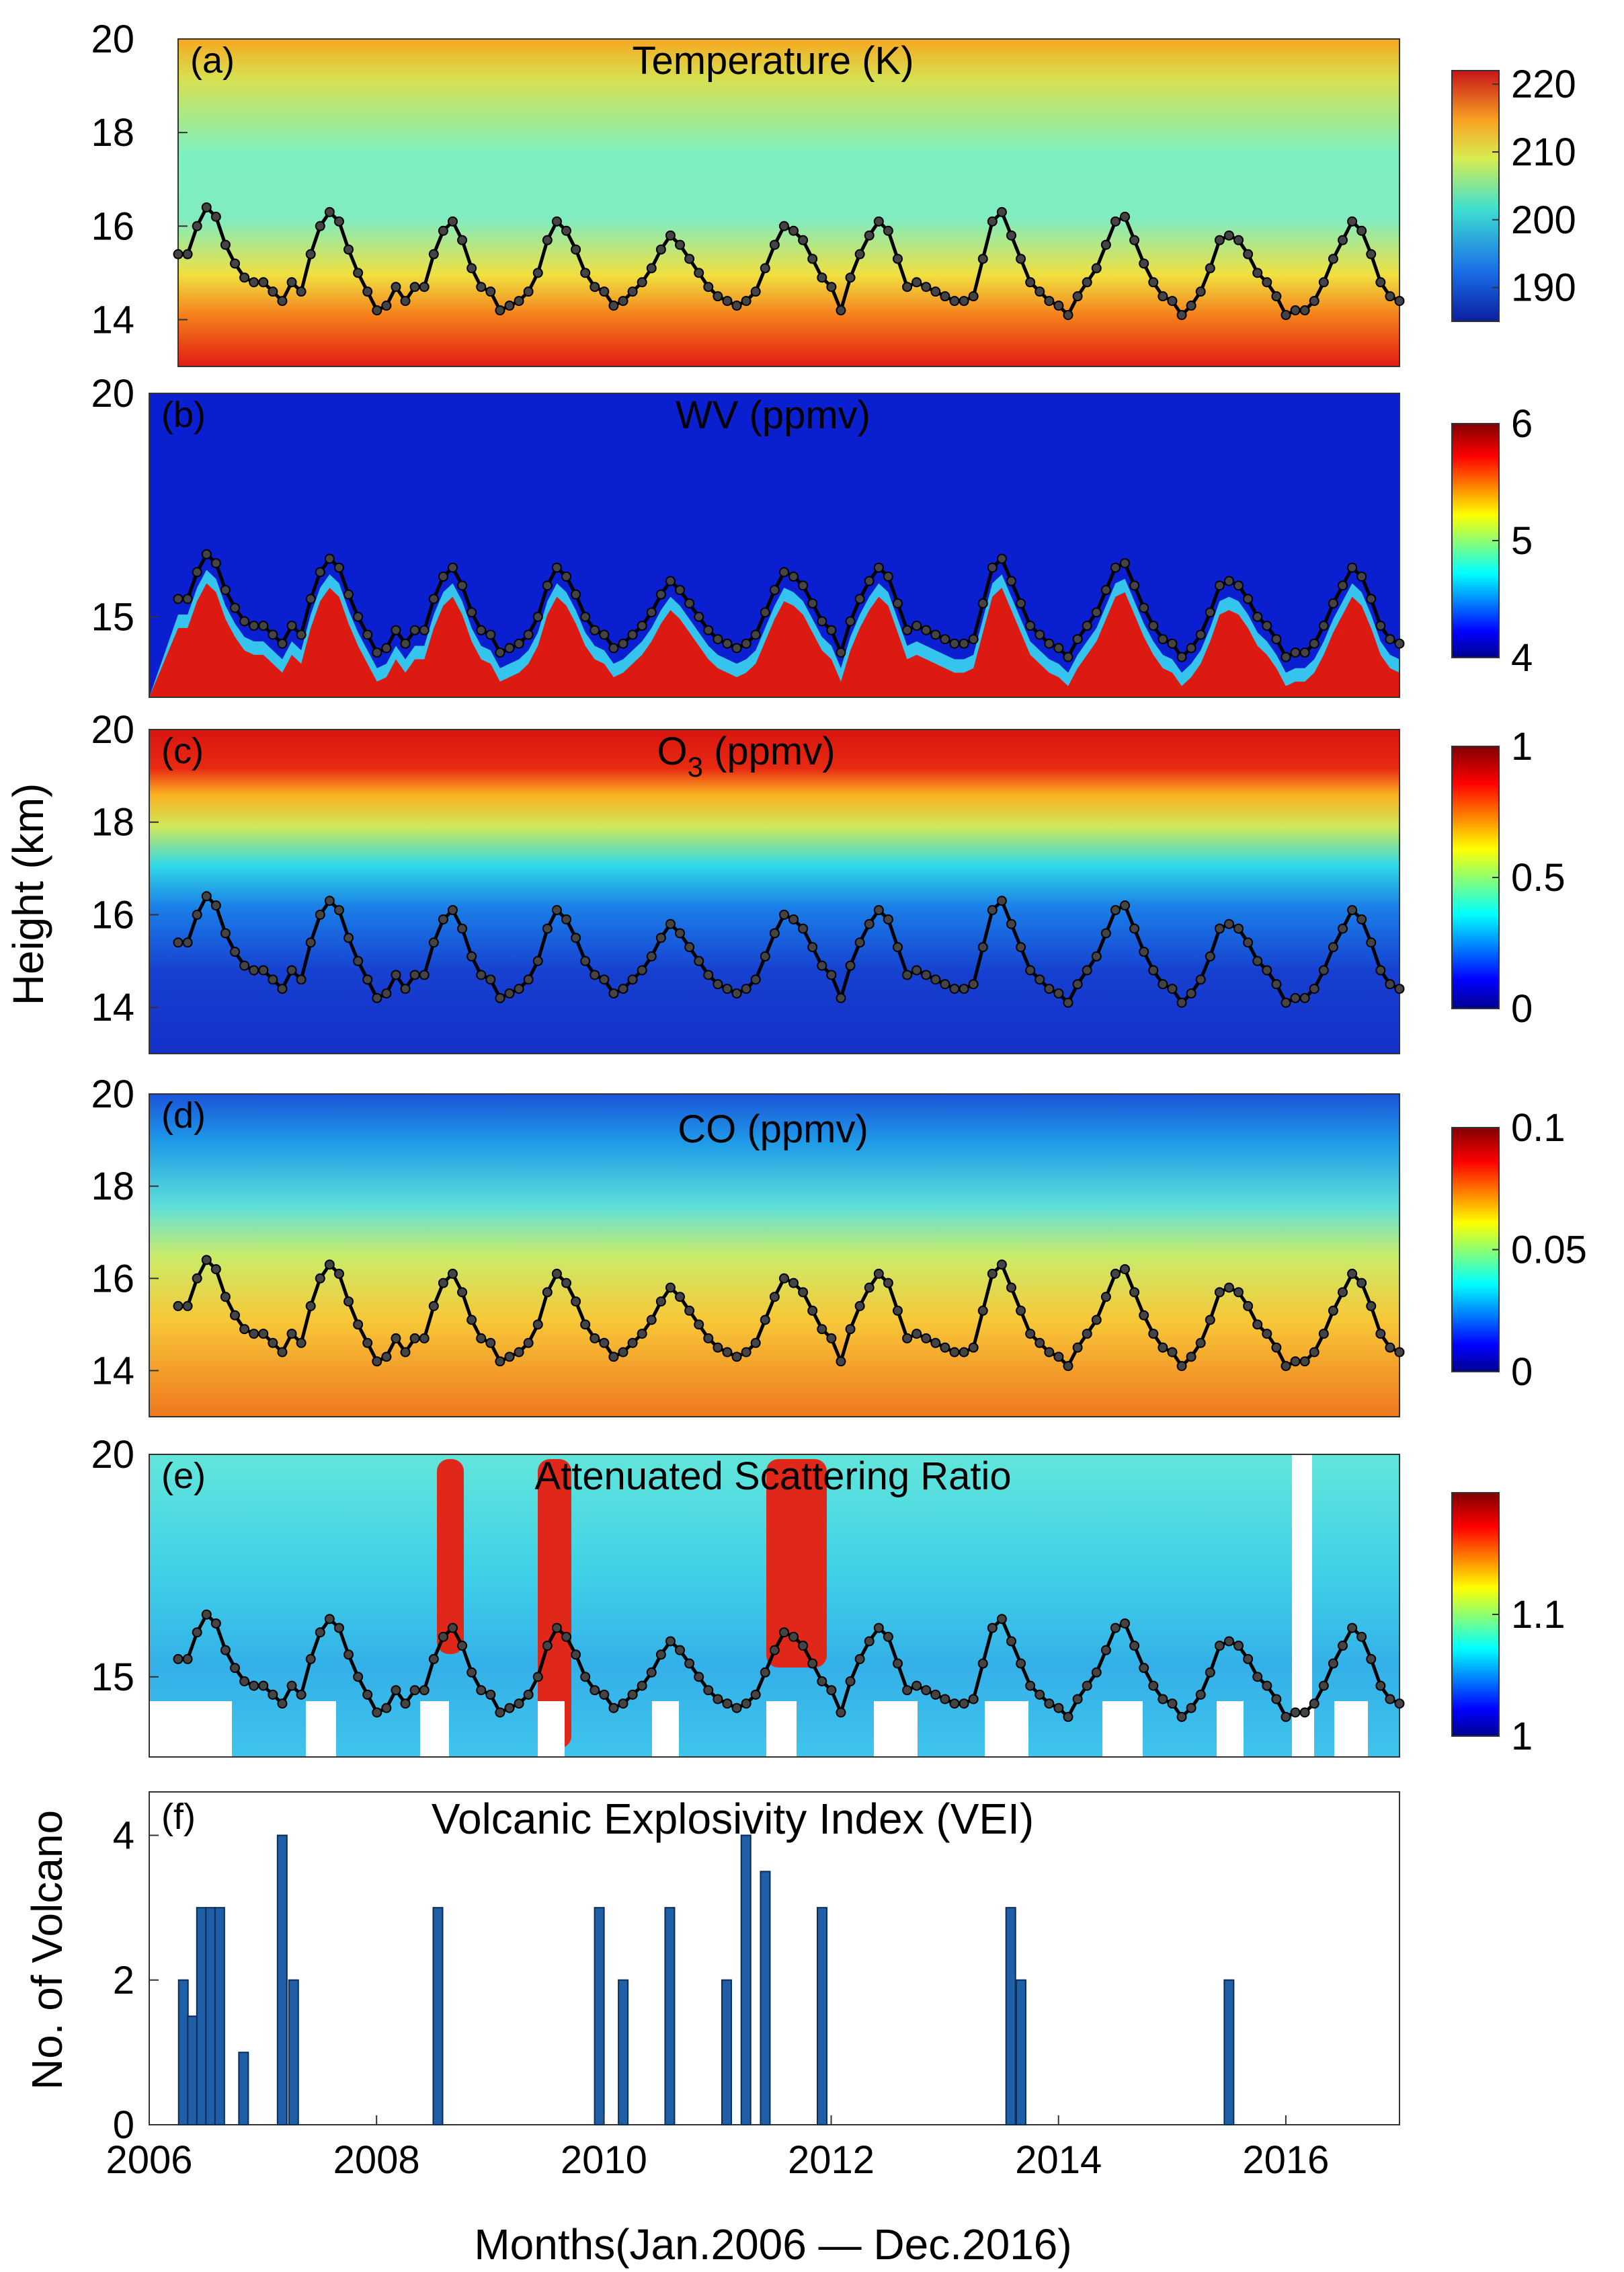 This screenshot has width=1624, height=2272. What do you see at coordinates (112, 39) in the screenshot?
I see `y-tick-label: 20` at bounding box center [112, 39].